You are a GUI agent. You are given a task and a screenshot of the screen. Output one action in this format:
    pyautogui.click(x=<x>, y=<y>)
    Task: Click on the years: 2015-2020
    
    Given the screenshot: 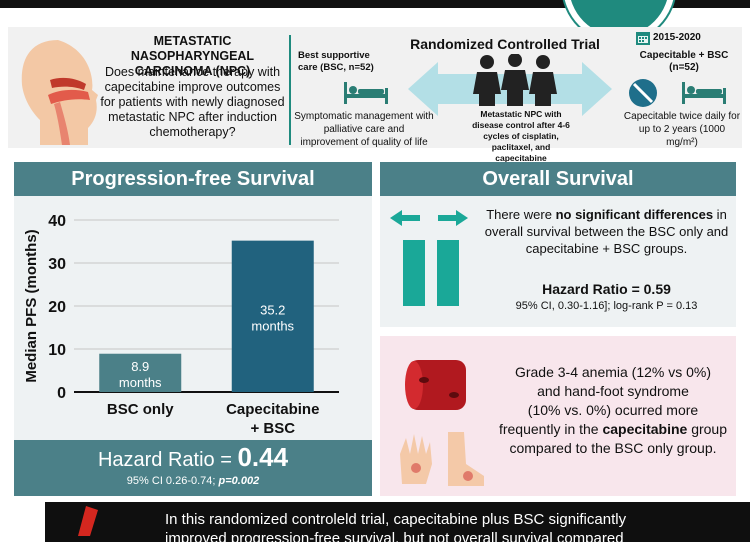 What is the action you would take?
    pyautogui.click(x=677, y=37)
    